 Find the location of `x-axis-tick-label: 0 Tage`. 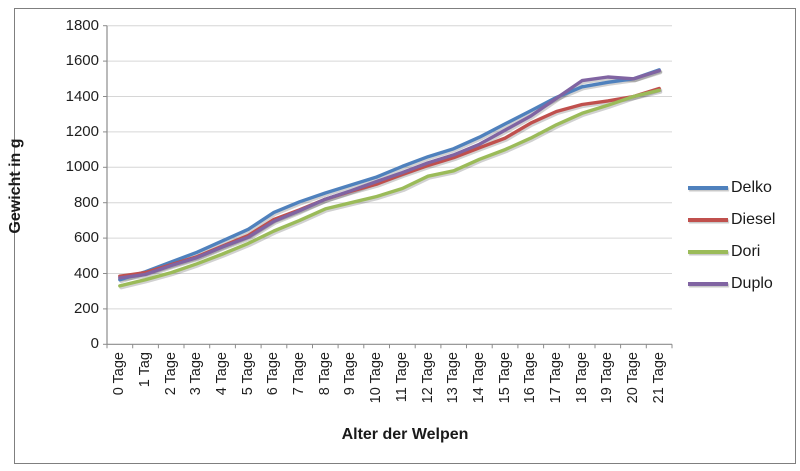

x-axis-tick-label: 0 Tage is located at coordinates (119, 374).